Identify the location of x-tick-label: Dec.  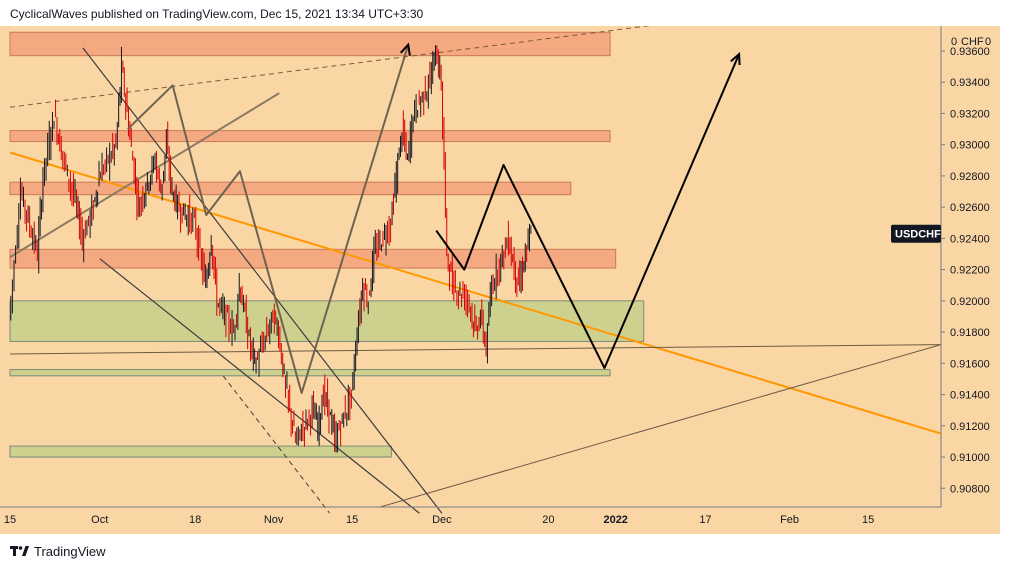
(442, 520).